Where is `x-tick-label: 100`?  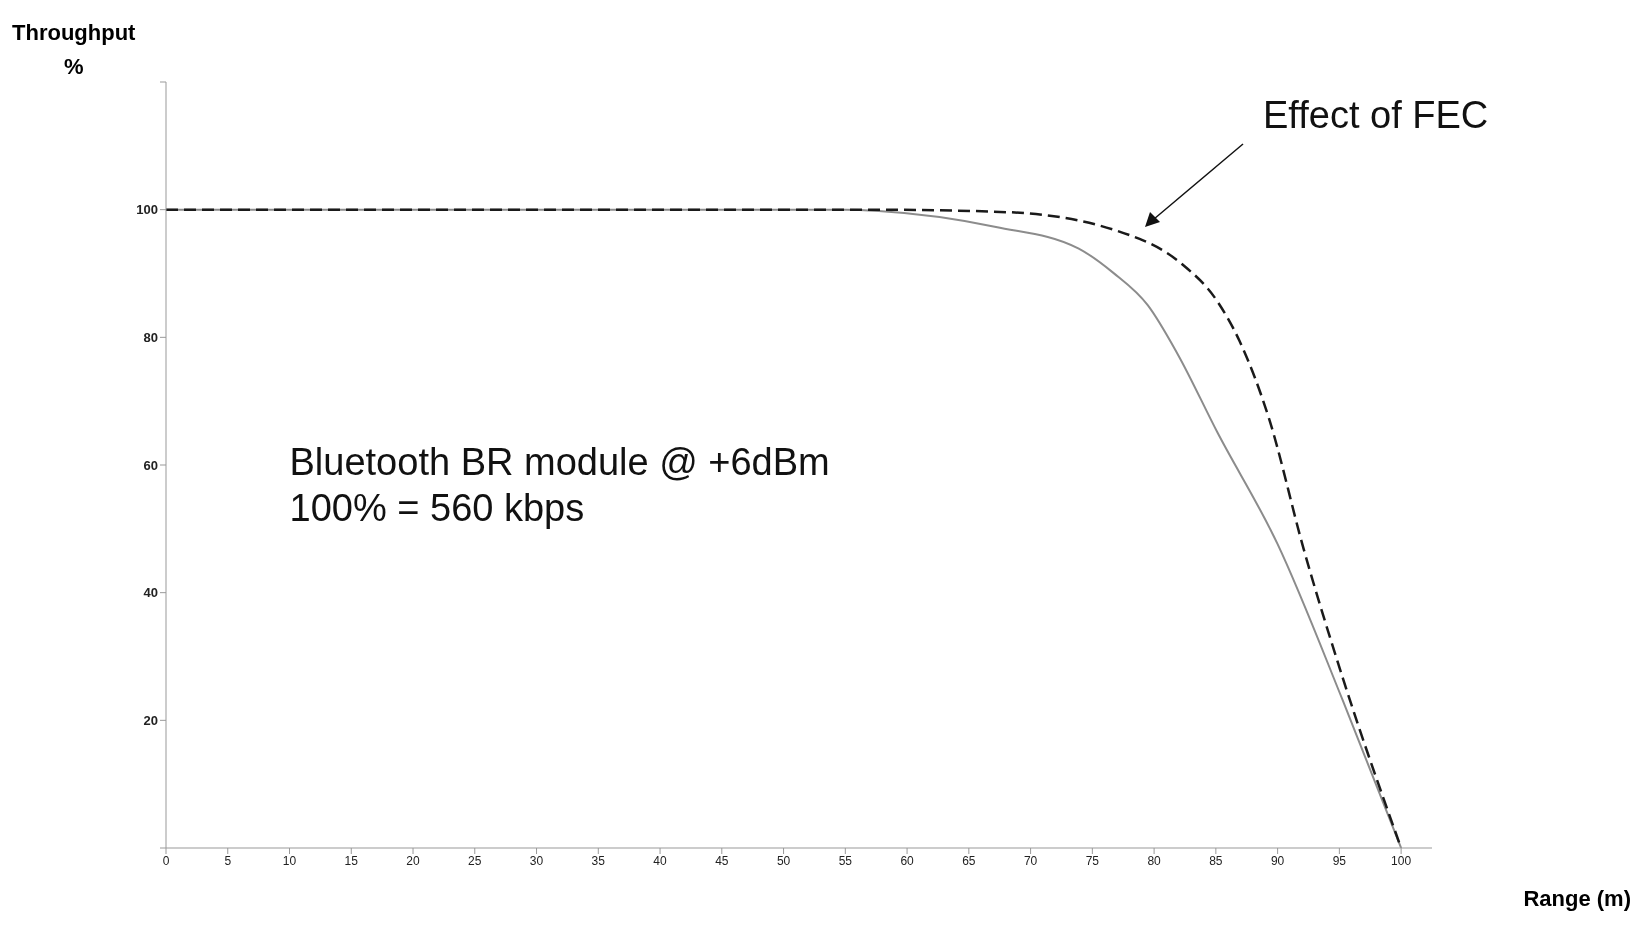 x-tick-label: 100 is located at coordinates (1401, 860).